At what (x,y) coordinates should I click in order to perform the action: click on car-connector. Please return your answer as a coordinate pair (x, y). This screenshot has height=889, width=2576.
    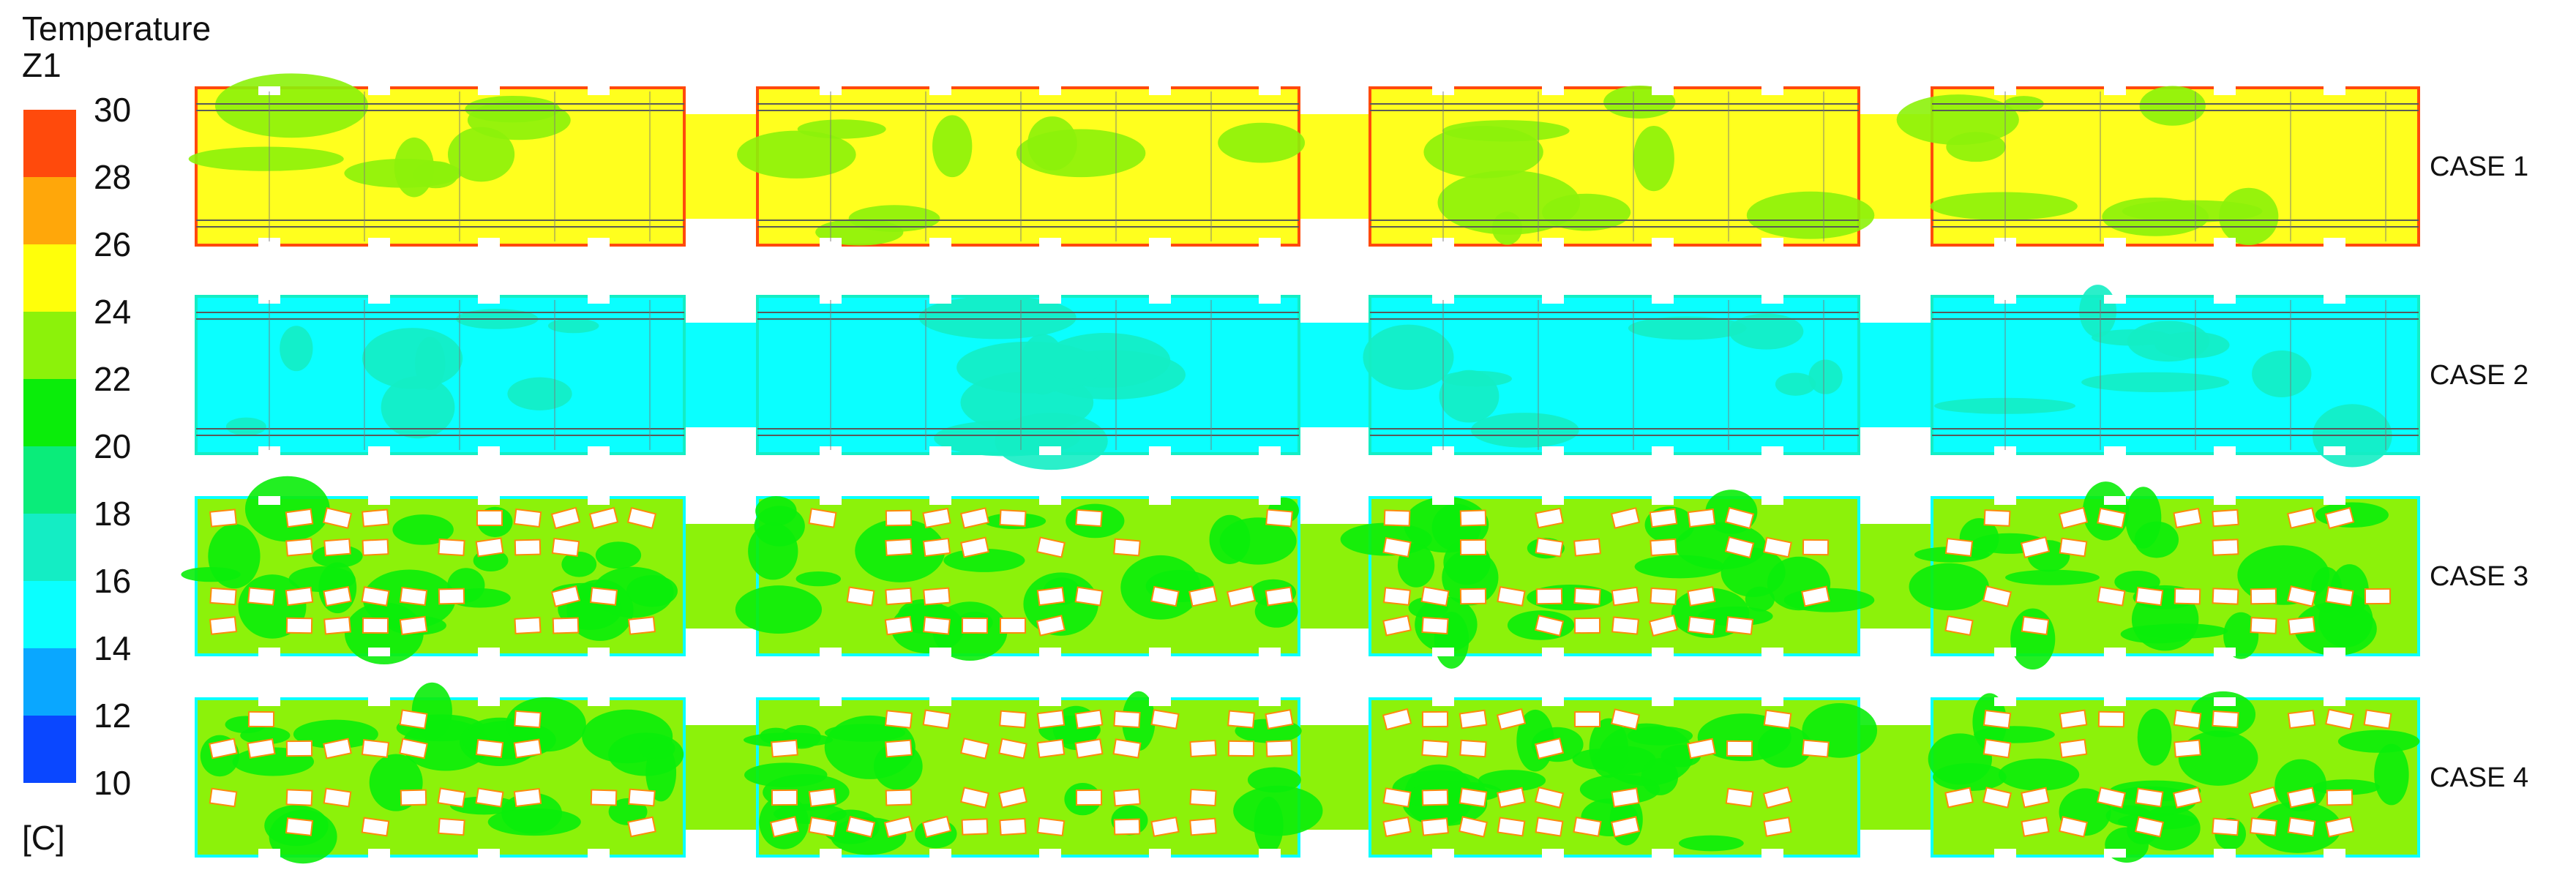
    Looking at the image, I should click on (1895, 375).